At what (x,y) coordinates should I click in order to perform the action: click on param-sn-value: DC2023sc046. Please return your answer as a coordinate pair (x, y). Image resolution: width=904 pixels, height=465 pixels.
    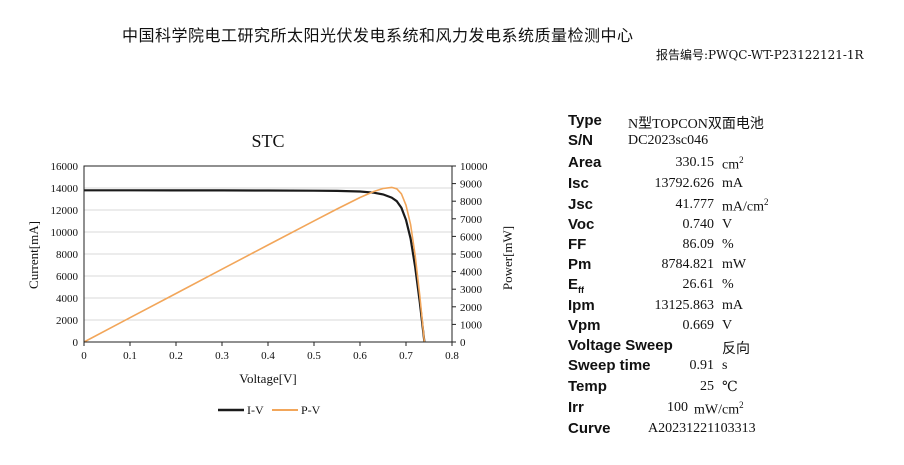
    Looking at the image, I should click on (668, 140).